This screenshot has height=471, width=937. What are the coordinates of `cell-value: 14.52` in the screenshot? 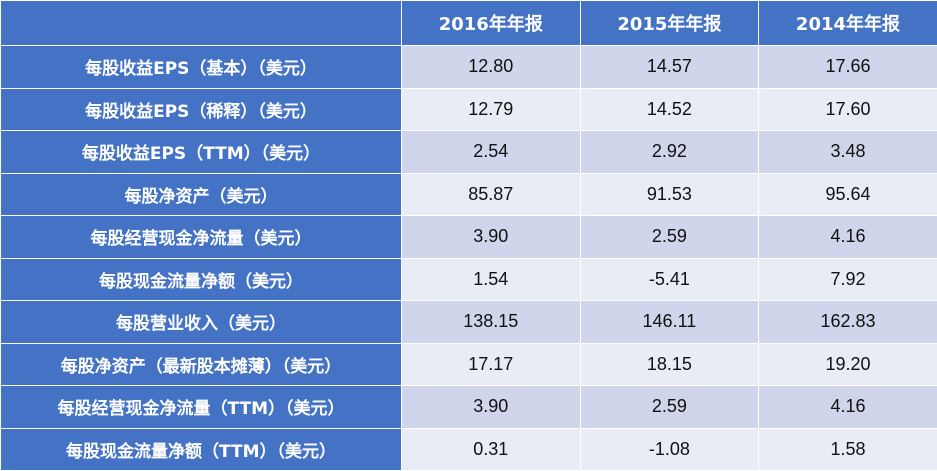 It's located at (669, 109).